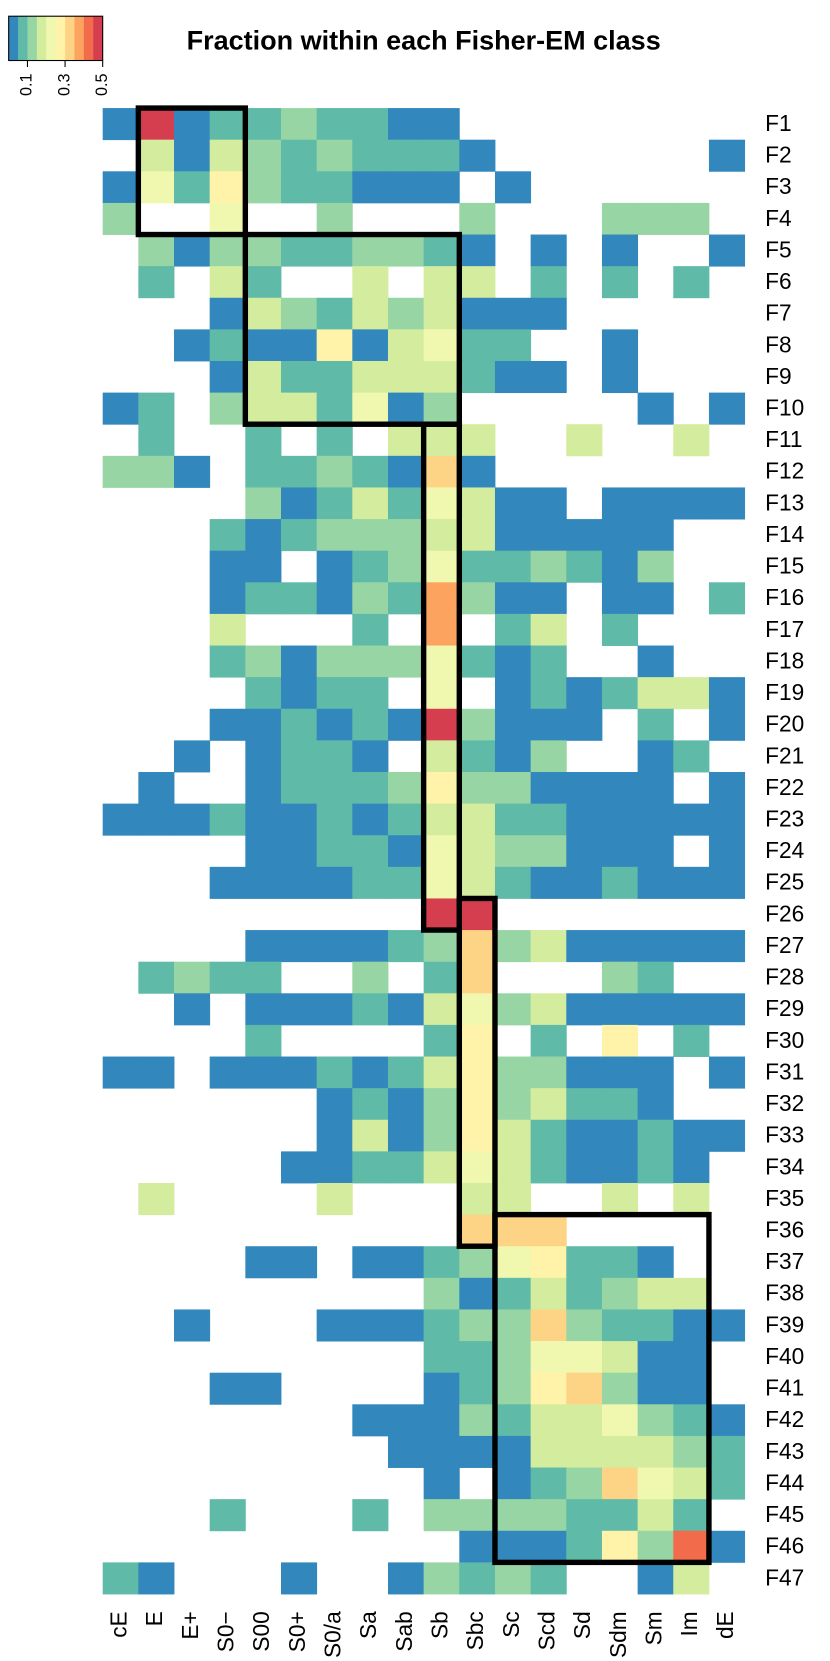 This screenshot has height=1661, width=830. Describe the element at coordinates (778, 313) in the screenshot. I see `row-label: F7` at that location.